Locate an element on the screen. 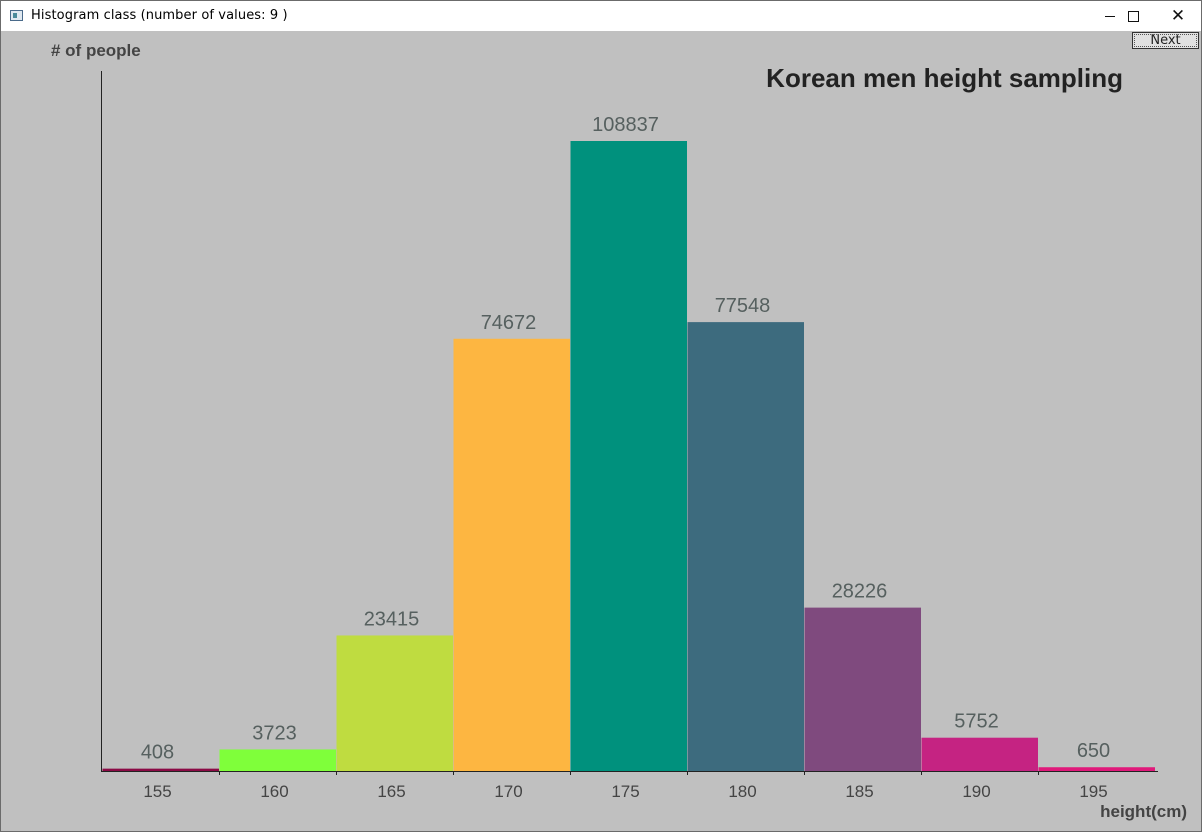  close-button: ✕ is located at coordinates (1178, 16).